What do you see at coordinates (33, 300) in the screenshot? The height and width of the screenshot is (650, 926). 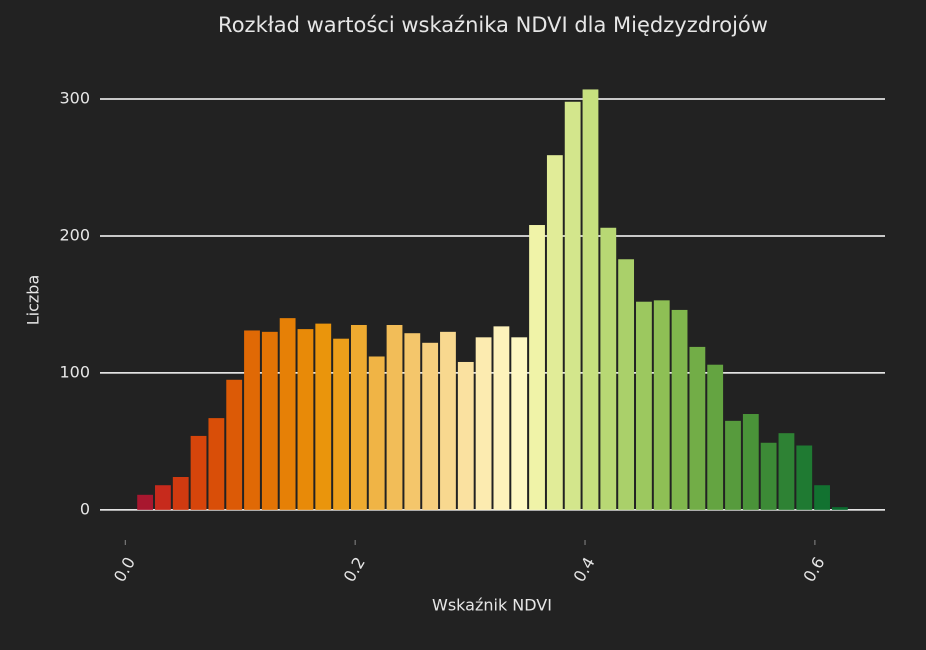 I see `y-axis-label: Liczba` at bounding box center [33, 300].